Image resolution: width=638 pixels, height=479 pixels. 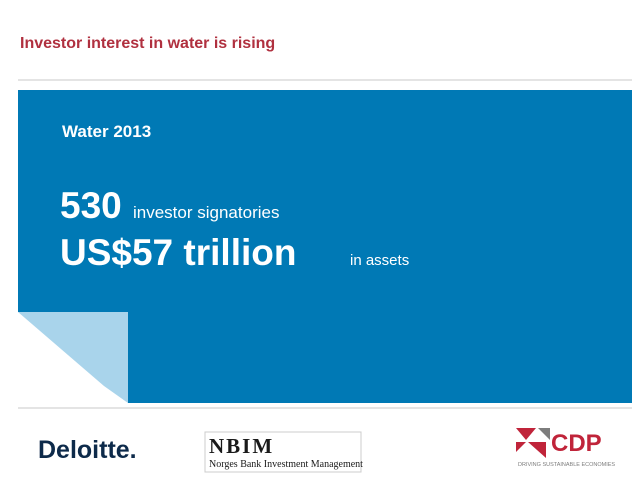 What do you see at coordinates (87, 450) in the screenshot?
I see `deloitte-logo: Deloitte.` at bounding box center [87, 450].